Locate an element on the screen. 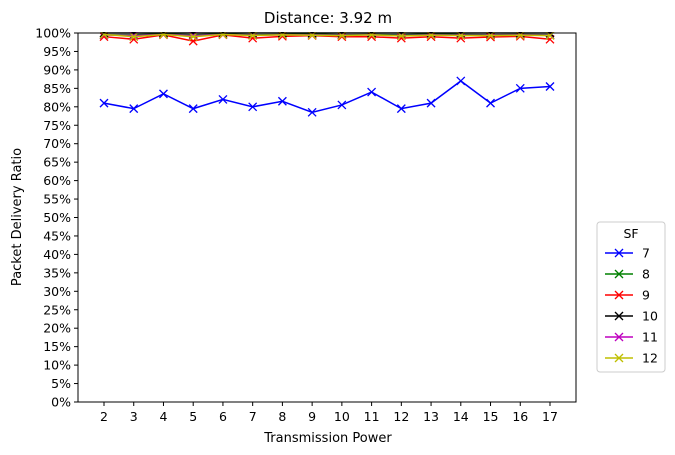 The width and height of the screenshot is (675, 455). x-tick-label: 8 is located at coordinates (282, 416).